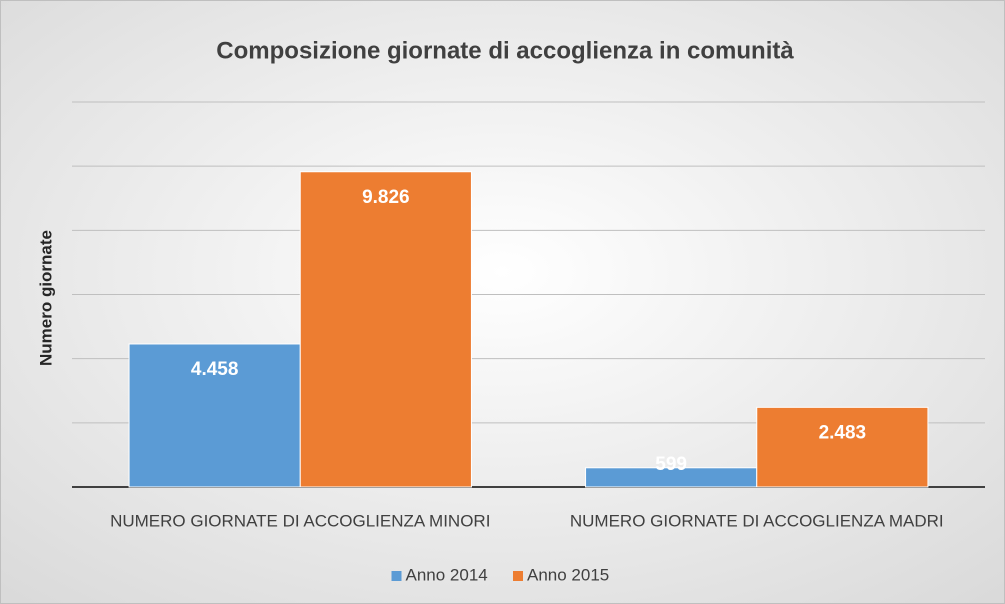  Describe the element at coordinates (843, 432) in the screenshot. I see `data-label: 2.483` at that location.